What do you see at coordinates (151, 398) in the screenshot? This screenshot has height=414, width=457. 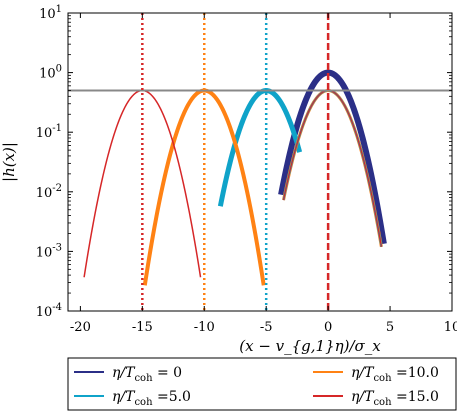 I see `legend-label-1: η/Tcoh =5.0` at bounding box center [151, 398].